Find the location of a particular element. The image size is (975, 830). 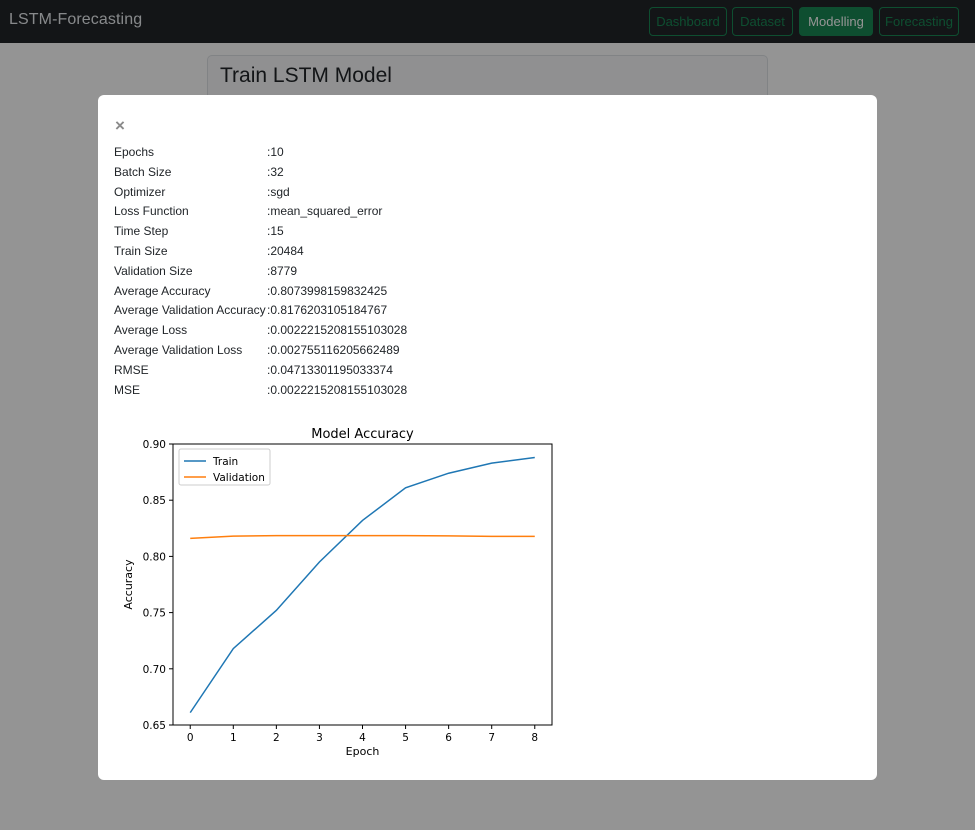

info-label: Average Validation Loss is located at coordinates (178, 350).